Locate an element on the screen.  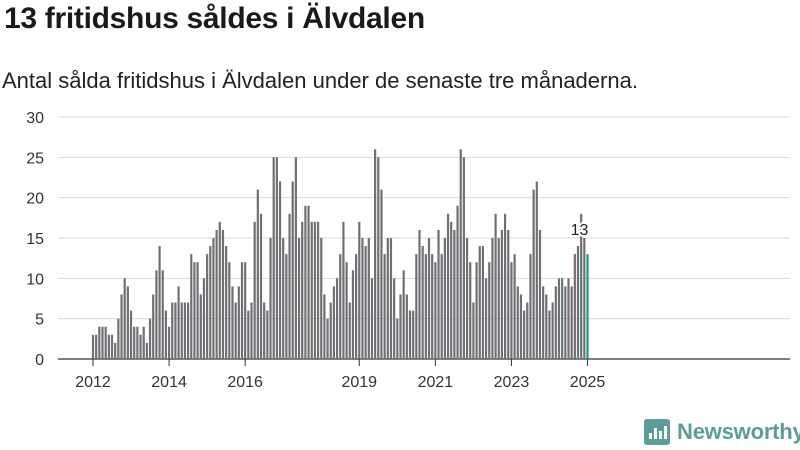
x-tick-label: 2016 is located at coordinates (245, 382).